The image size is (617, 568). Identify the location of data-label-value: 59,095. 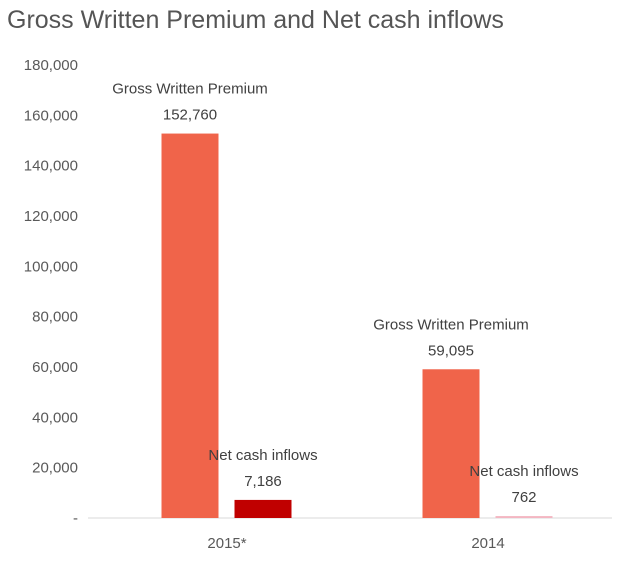
(451, 350).